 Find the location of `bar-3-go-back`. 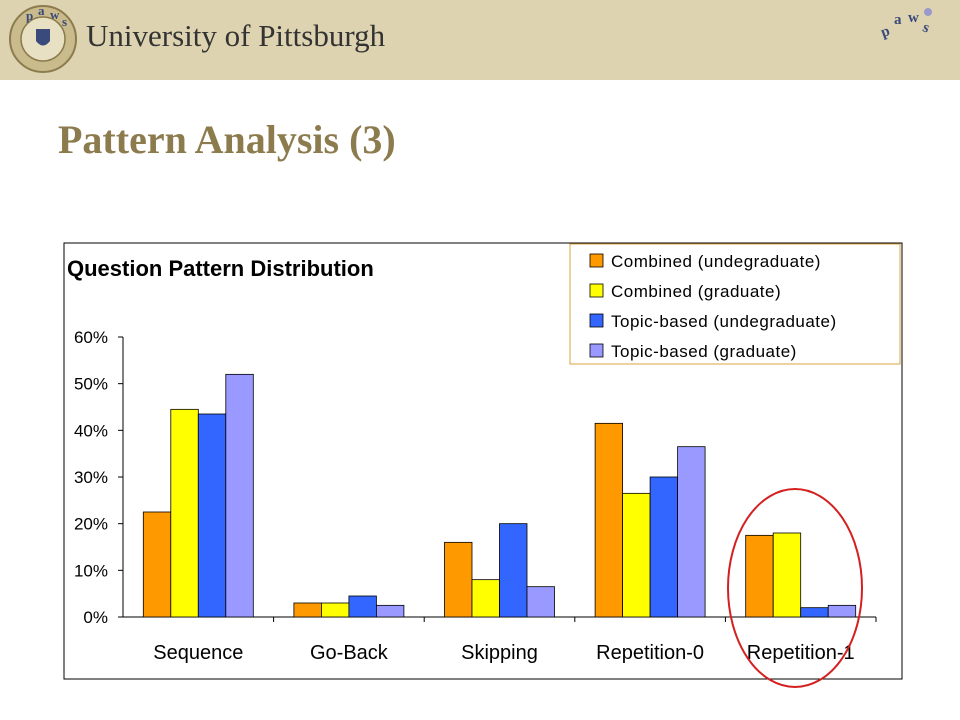

bar-3-go-back is located at coordinates (362, 606).